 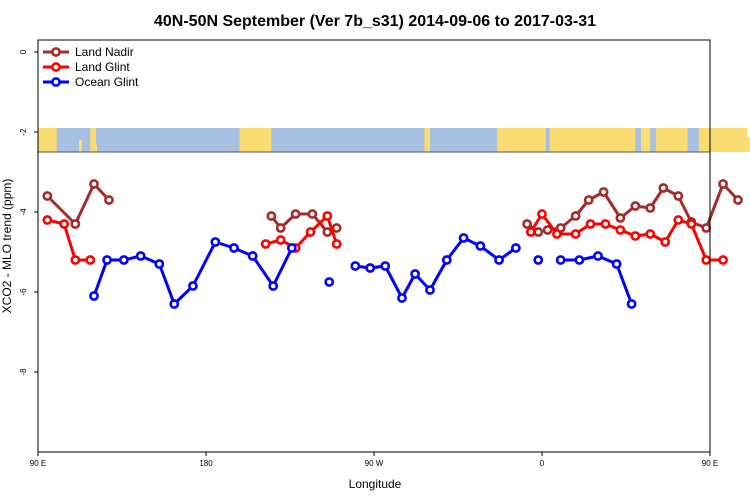 What do you see at coordinates (206, 463) in the screenshot?
I see `x-tick-label: 180` at bounding box center [206, 463].